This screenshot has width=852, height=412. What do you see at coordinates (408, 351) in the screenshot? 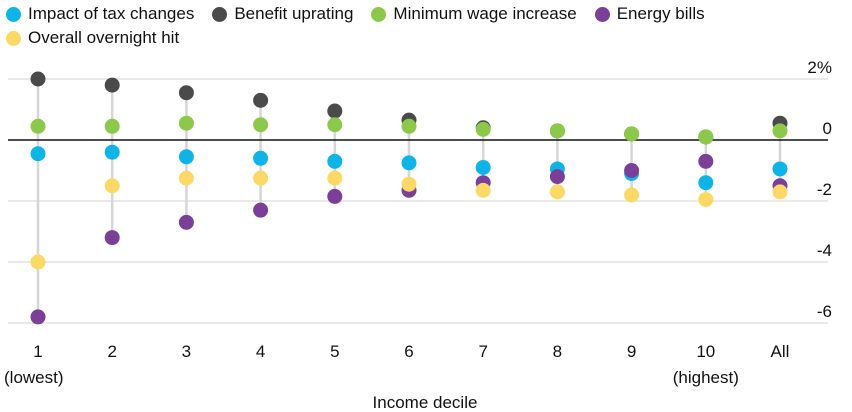
I see `x-tick-label: 6` at bounding box center [408, 351].